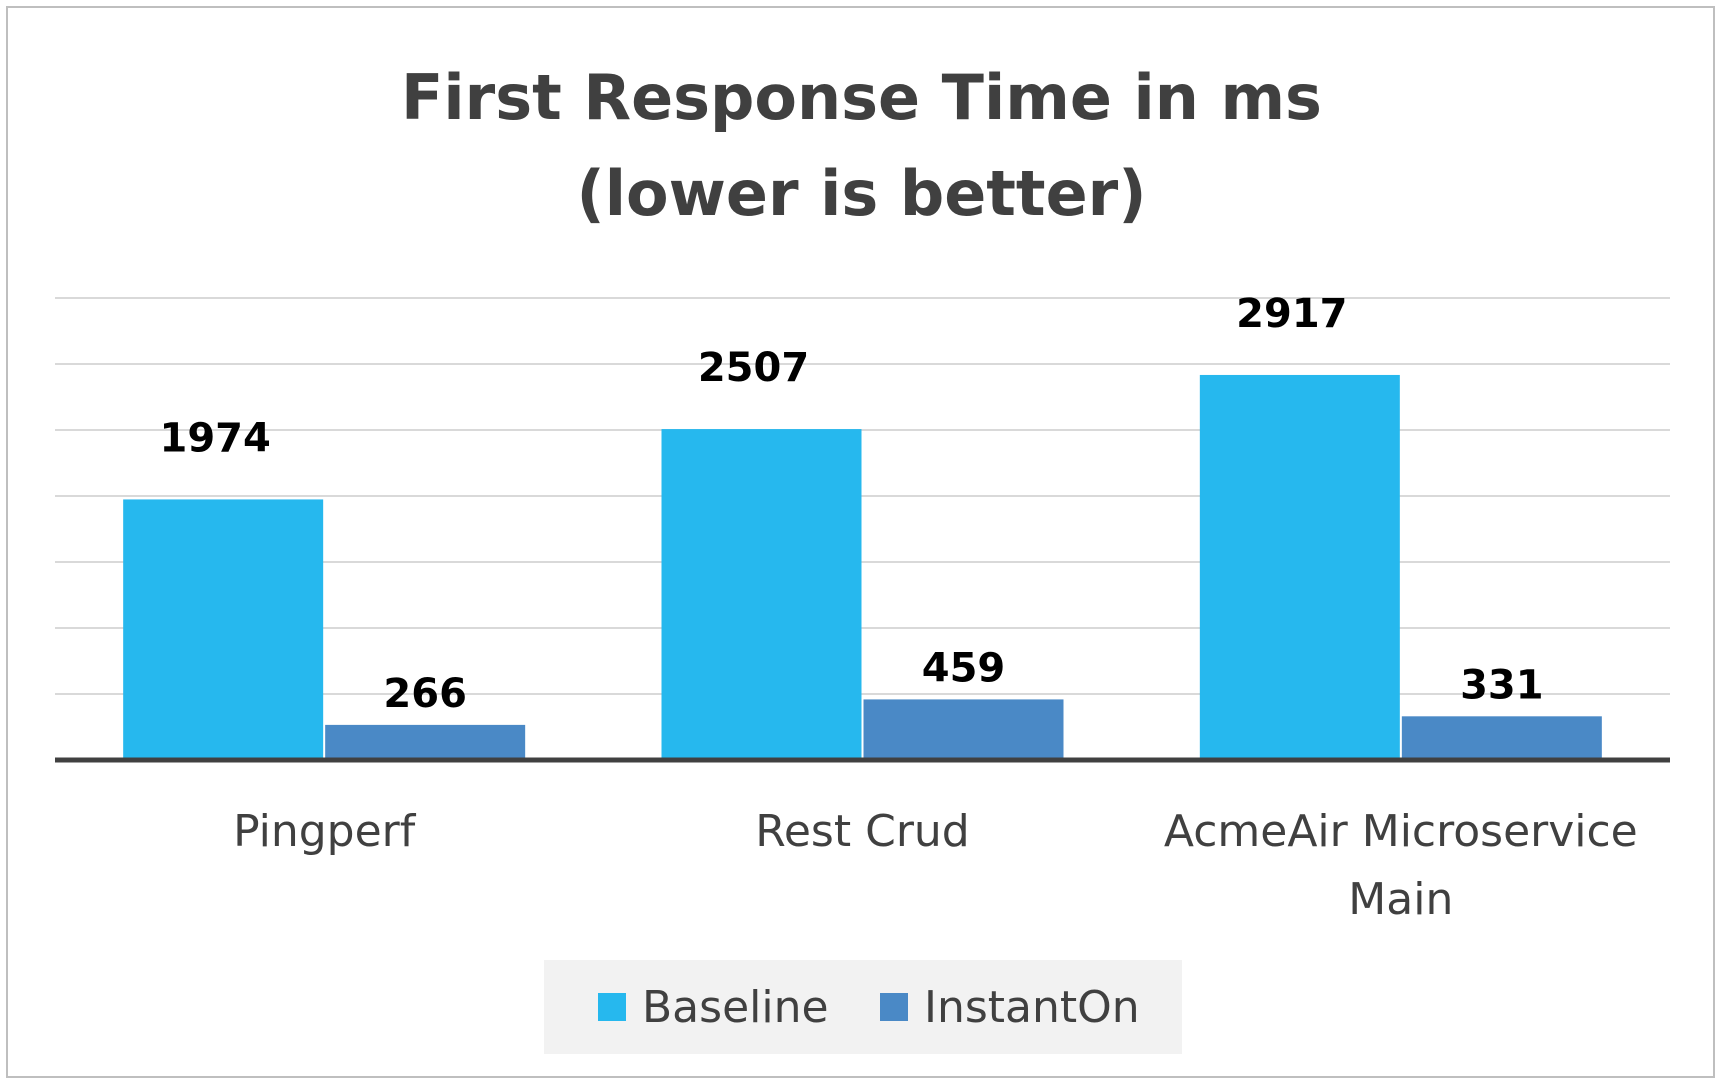  Describe the element at coordinates (1400, 899) in the screenshot. I see `category-label-2-line-1: Main` at that location.